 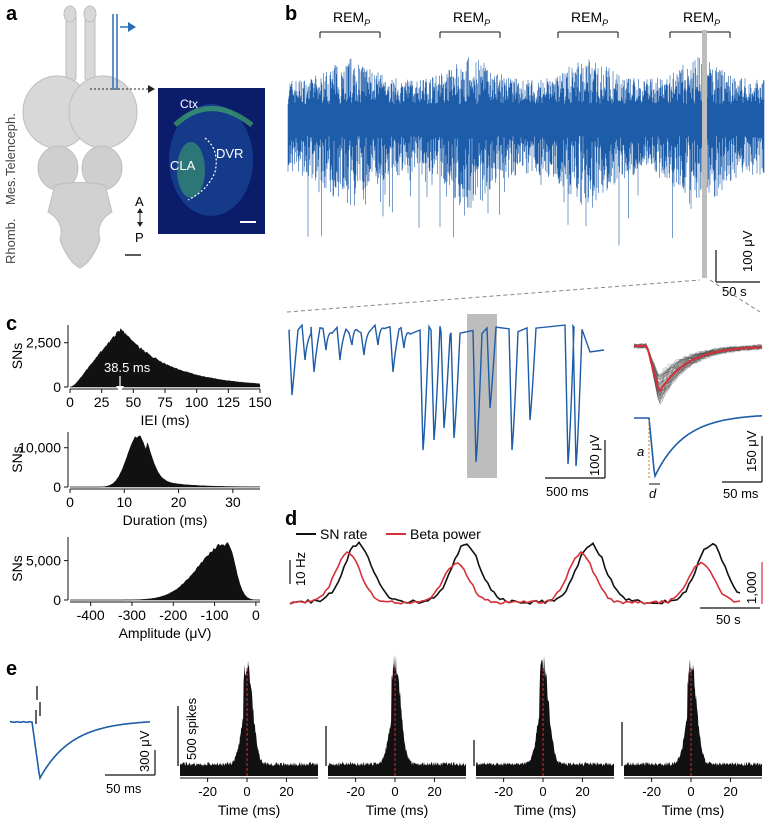 I want to click on spike-triggered-lfp, so click(x=79, y=750).